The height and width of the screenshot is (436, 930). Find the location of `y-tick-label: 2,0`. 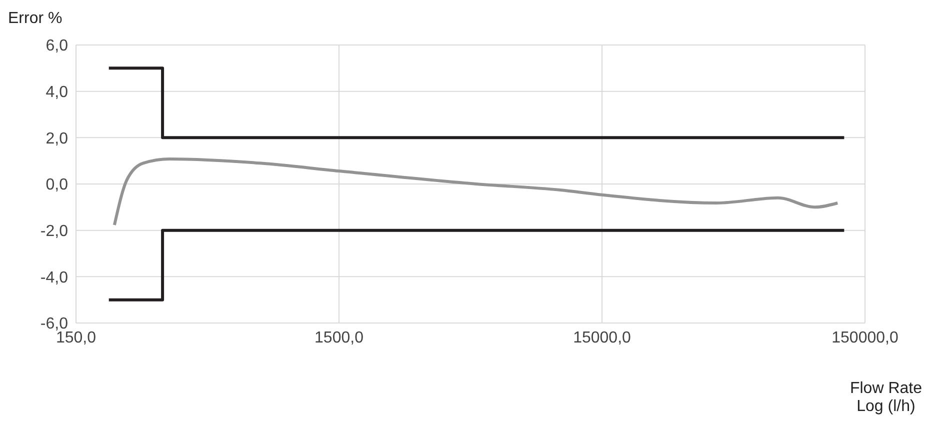

y-tick-label: 2,0 is located at coordinates (57, 139).